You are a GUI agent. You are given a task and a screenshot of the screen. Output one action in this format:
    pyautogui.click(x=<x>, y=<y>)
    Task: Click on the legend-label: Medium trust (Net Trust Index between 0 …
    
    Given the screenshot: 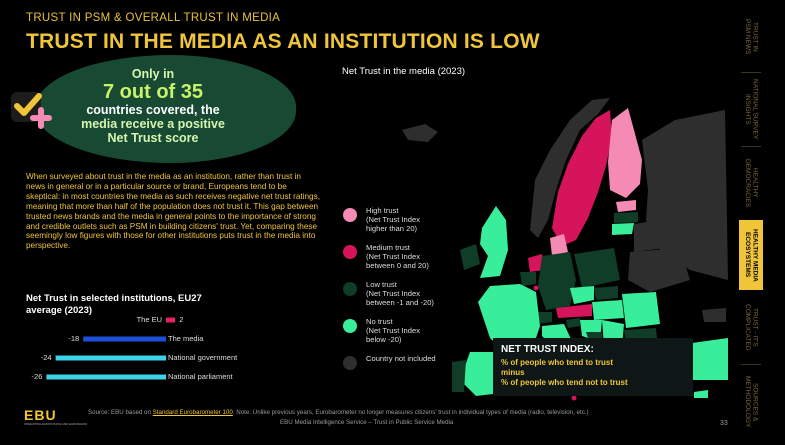 What is the action you would take?
    pyautogui.click(x=397, y=256)
    